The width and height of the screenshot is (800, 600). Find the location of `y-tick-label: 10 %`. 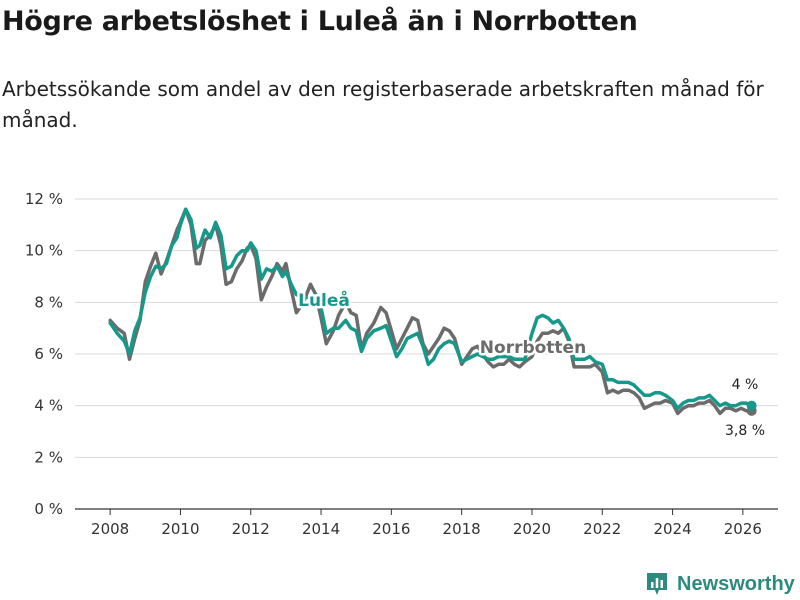

y-tick-label: 10 % is located at coordinates (44, 251).